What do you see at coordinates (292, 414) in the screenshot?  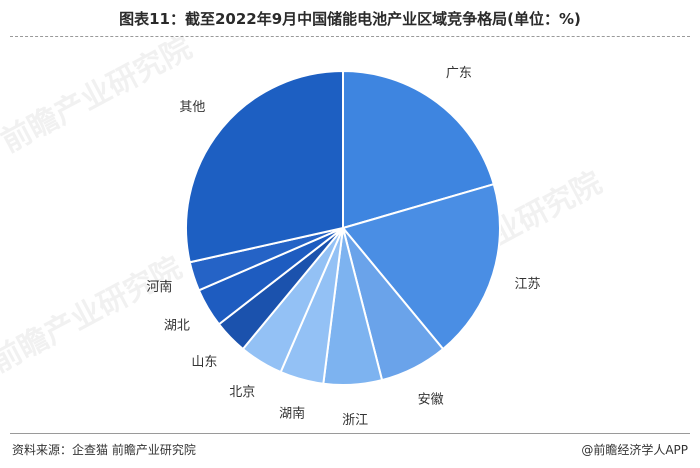 I see `slice-label: 湖南` at bounding box center [292, 414].